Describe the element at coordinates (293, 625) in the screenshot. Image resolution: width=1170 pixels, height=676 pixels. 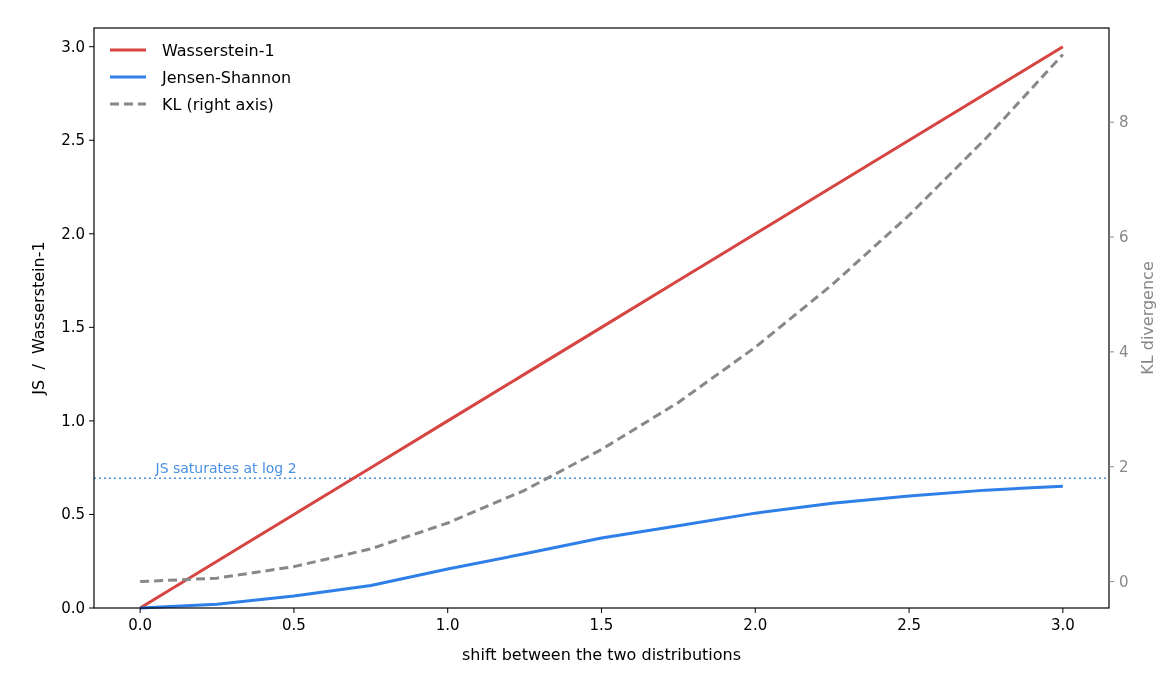
I see `x-tick-label: 0.5` at that location.